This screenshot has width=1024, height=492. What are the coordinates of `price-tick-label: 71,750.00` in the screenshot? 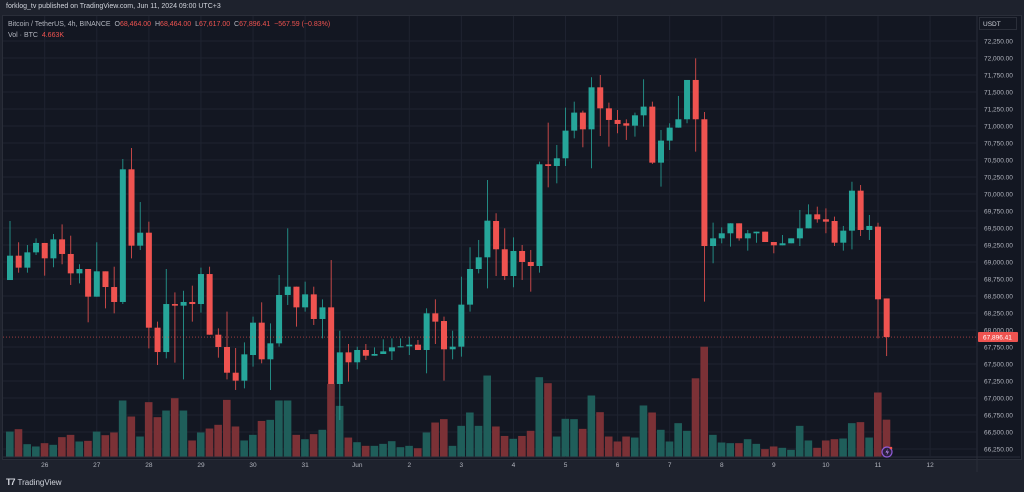 It's located at (998, 76).